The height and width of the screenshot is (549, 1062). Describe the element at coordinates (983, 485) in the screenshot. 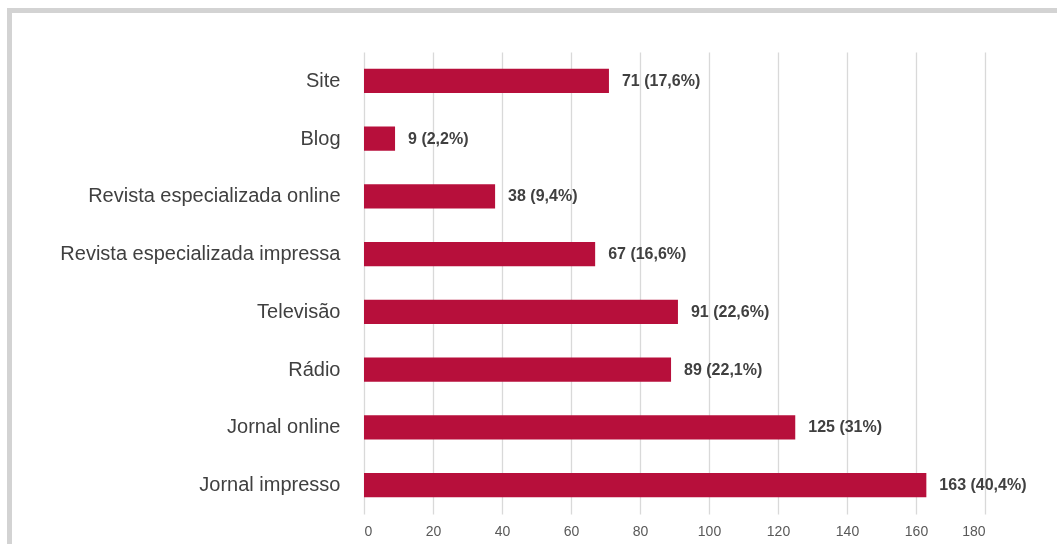

I see `data-label: 163 (40,4%)` at that location.